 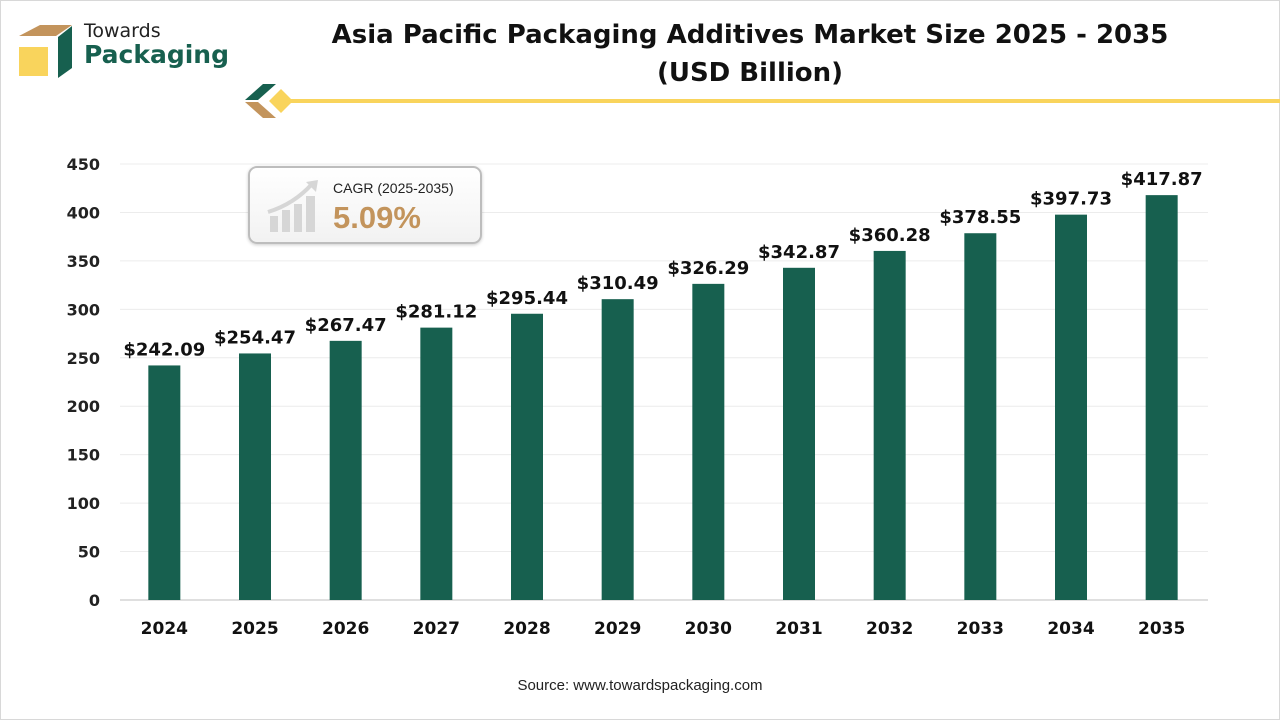 I want to click on growth-chart-icon, so click(x=292, y=206).